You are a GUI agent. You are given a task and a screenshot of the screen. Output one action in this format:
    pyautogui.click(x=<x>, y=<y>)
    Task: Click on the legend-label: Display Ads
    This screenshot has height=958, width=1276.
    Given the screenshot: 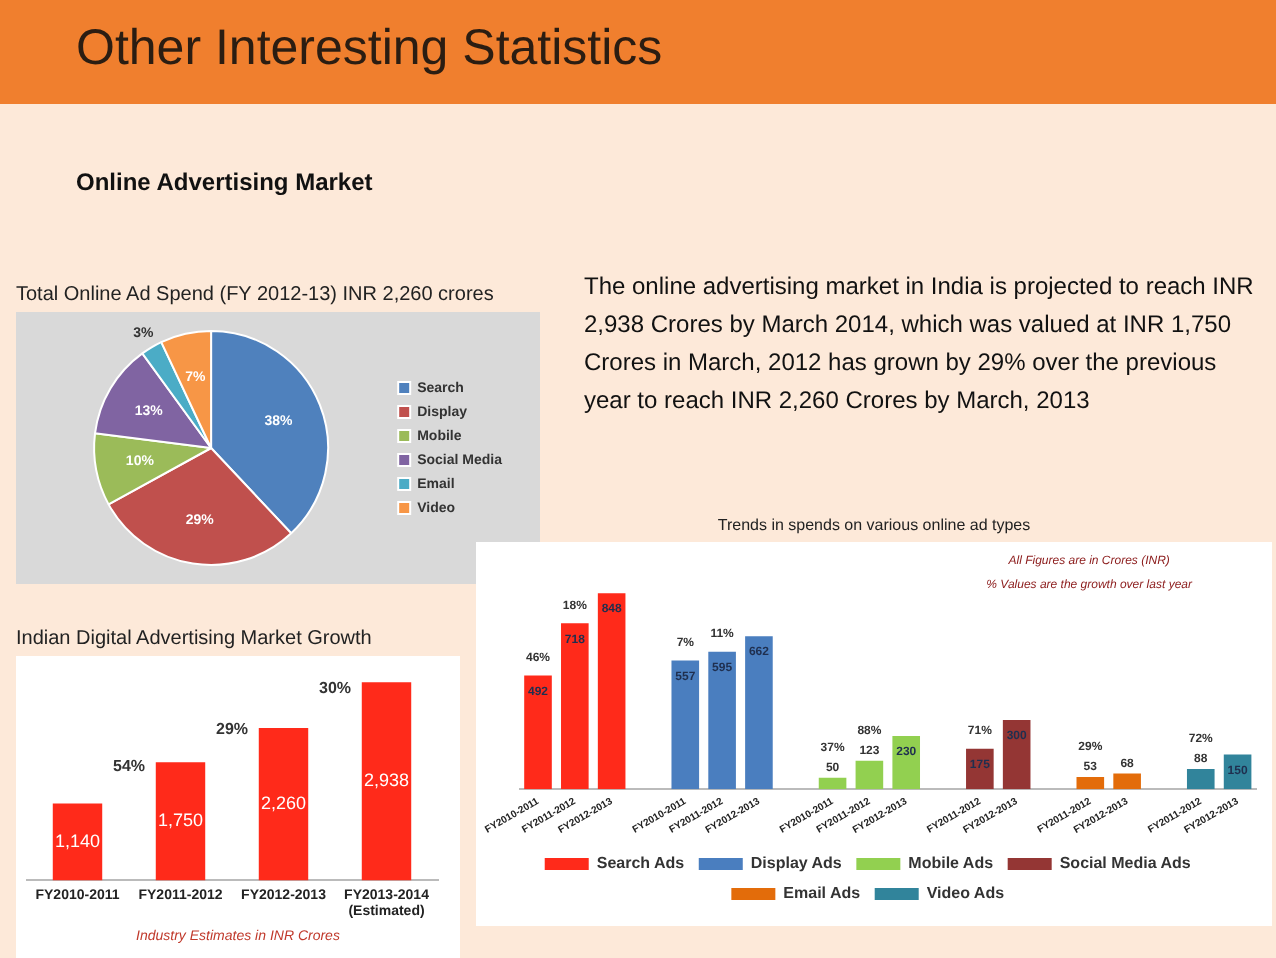 What is the action you would take?
    pyautogui.click(x=796, y=863)
    